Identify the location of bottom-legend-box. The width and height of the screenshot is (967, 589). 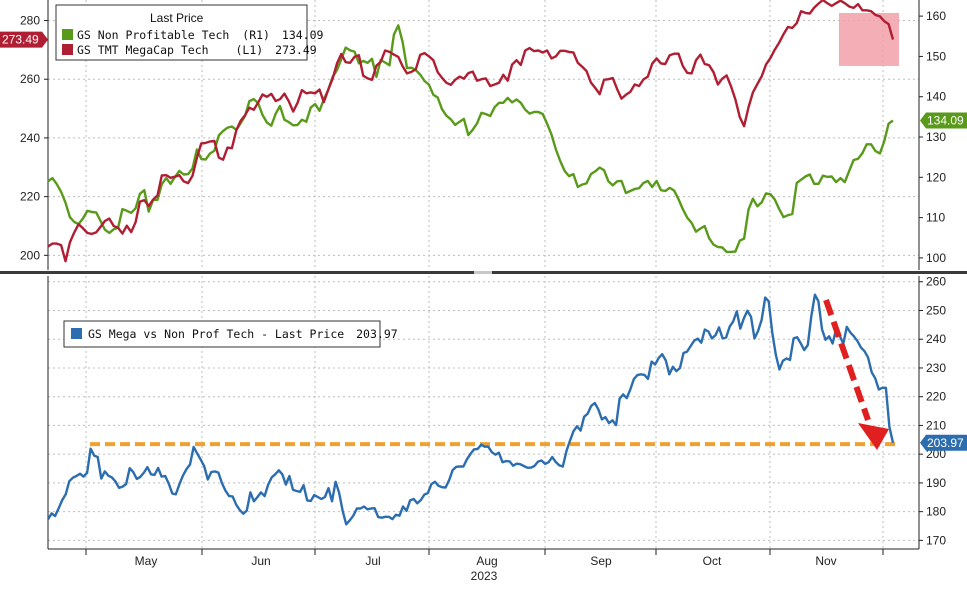
(222, 334).